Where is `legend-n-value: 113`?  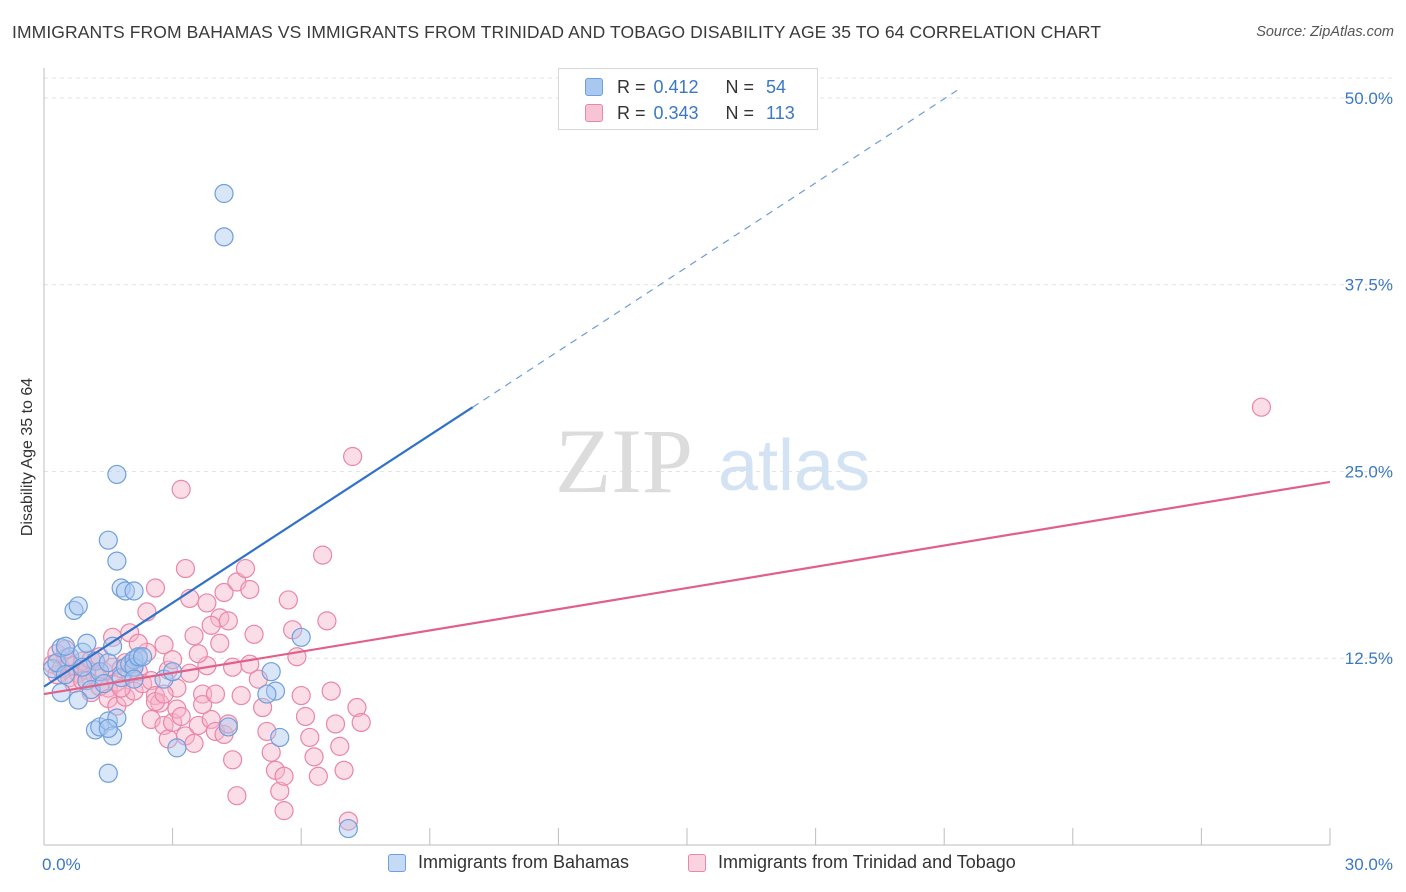
legend-n-value: 113 is located at coordinates (780, 112).